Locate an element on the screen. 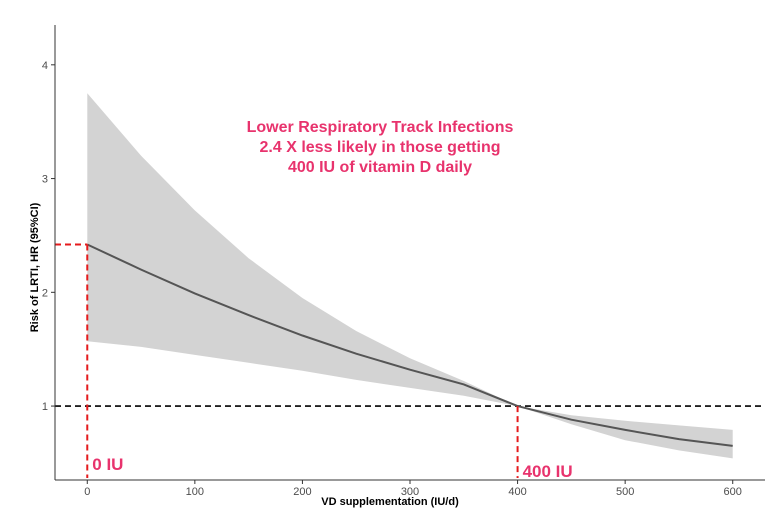 The height and width of the screenshot is (518, 773). annotation-text-line: 400 IU of vitamin D daily is located at coordinates (380, 167).